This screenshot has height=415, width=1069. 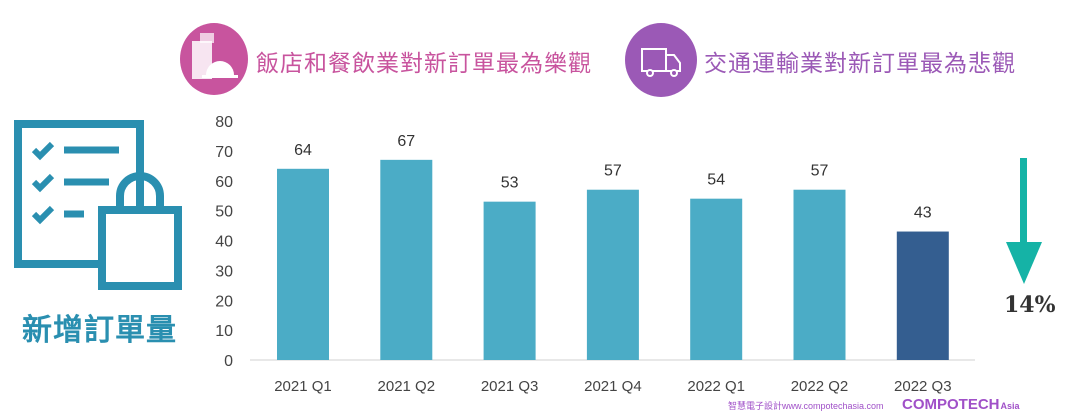 What do you see at coordinates (303, 150) in the screenshot?
I see `data-label: 64` at bounding box center [303, 150].